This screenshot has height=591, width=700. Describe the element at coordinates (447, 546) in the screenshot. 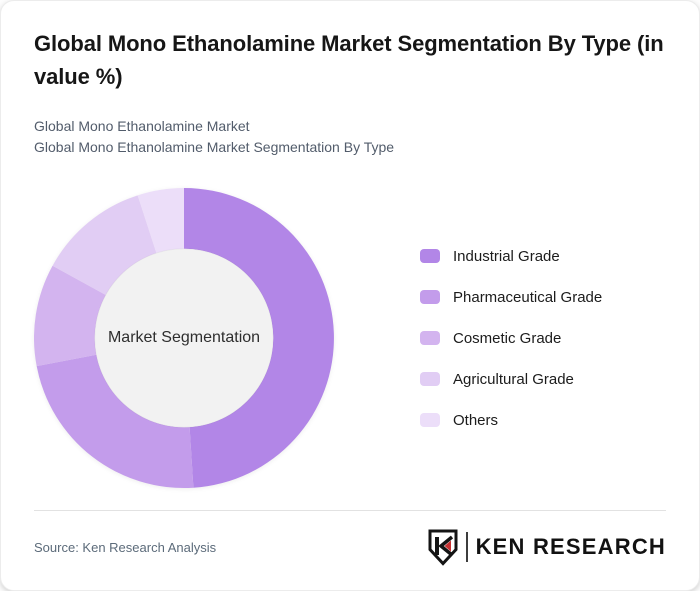

I see `shield-red-triangle` at that location.